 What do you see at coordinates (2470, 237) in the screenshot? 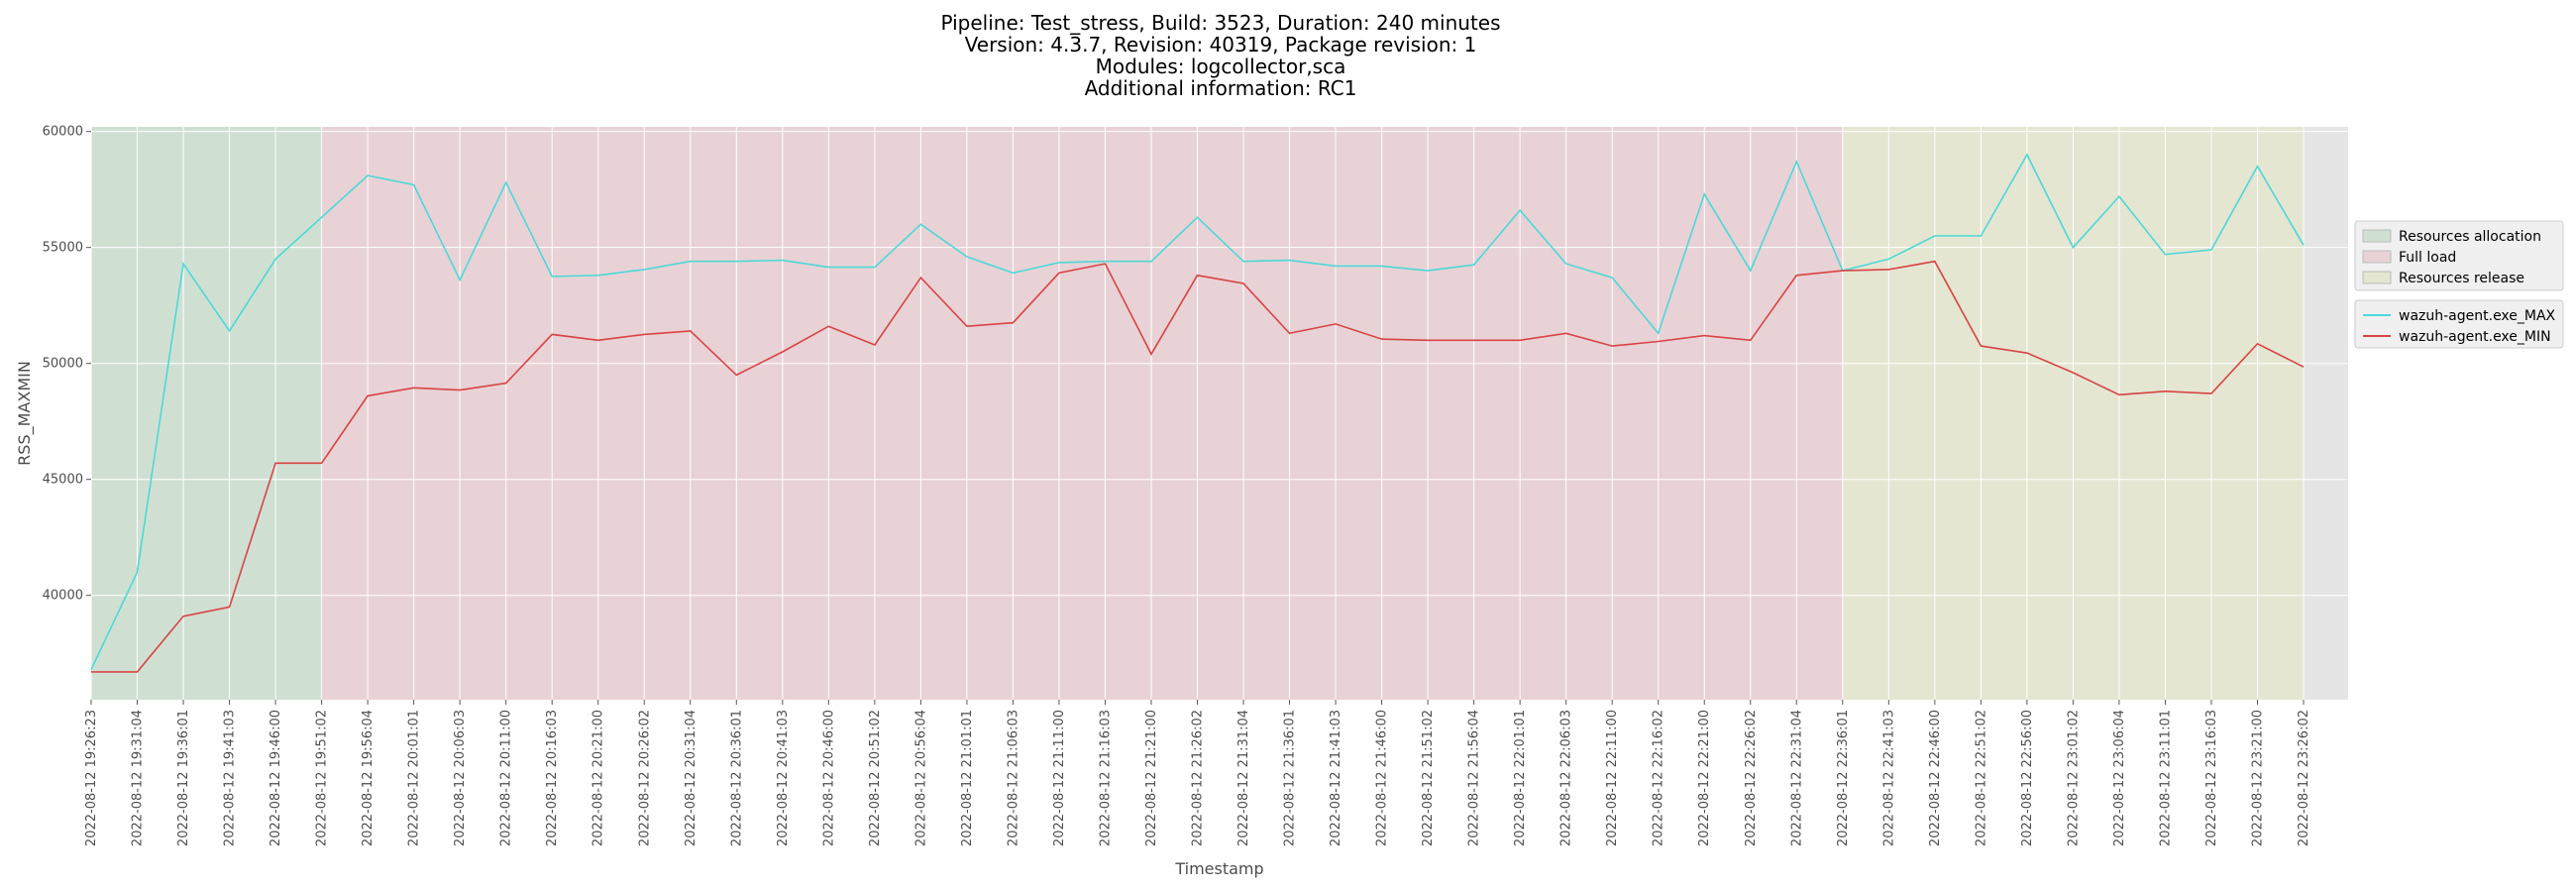
I see `phase-legend-label-1: Resources allocation` at bounding box center [2470, 237].